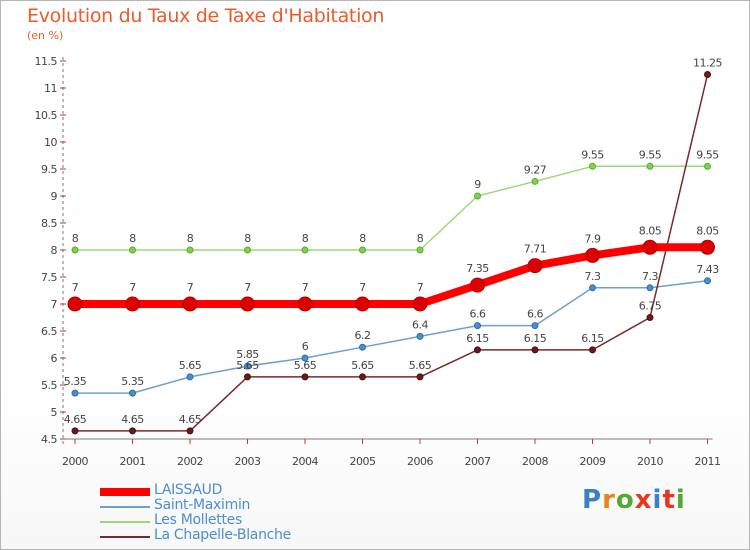 This screenshot has width=750, height=550. Describe the element at coordinates (650, 306) in the screenshot. I see `data-label: 6.75` at that location.